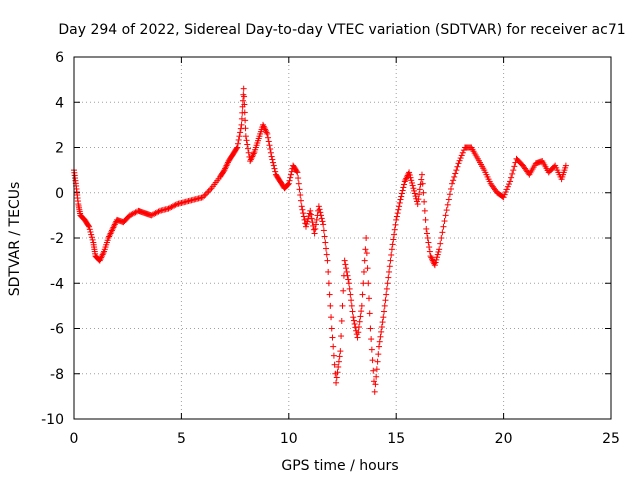 Image resolution: width=640 pixels, height=480 pixels. Describe the element at coordinates (57, 375) in the screenshot. I see `y-tick-label: -8` at that location.